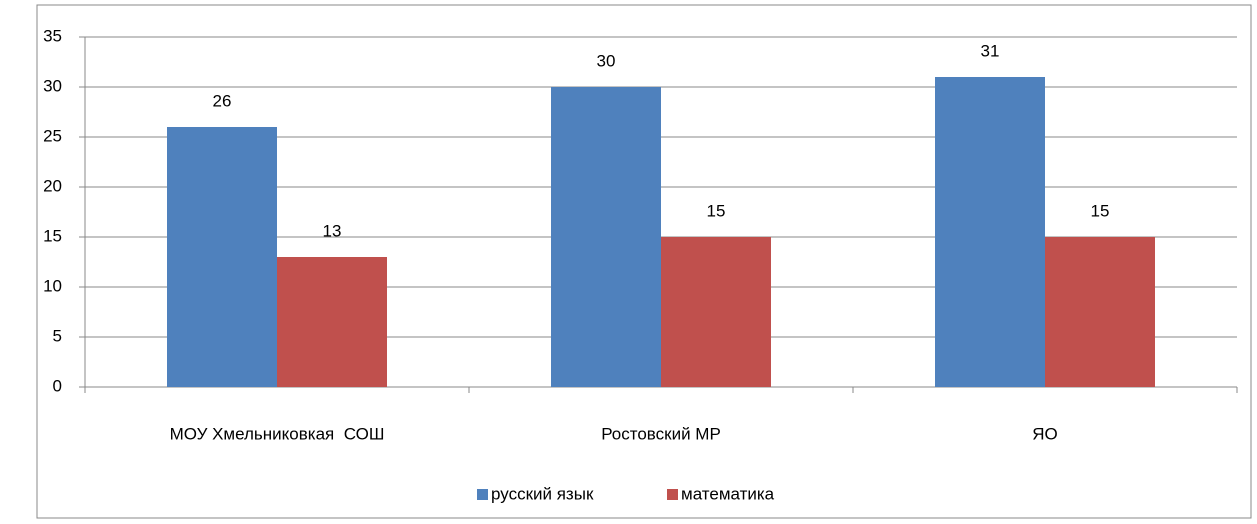  Describe the element at coordinates (1045, 433) in the screenshot. I see `x-tick-label: ЯО` at that location.